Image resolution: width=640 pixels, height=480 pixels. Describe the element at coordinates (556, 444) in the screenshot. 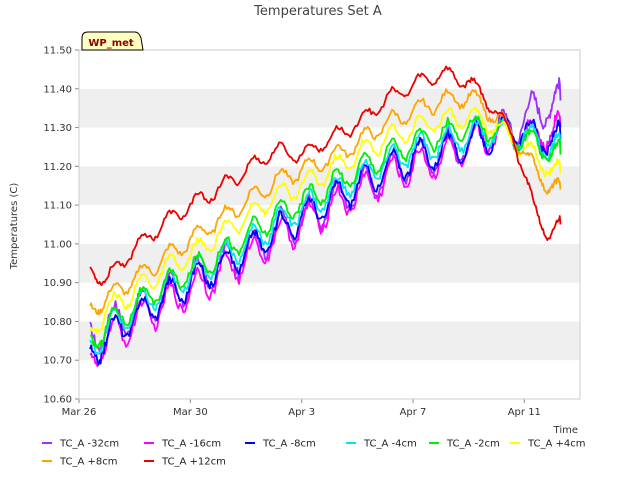

I see `legend-entry: TC_A +4cm` at that location.